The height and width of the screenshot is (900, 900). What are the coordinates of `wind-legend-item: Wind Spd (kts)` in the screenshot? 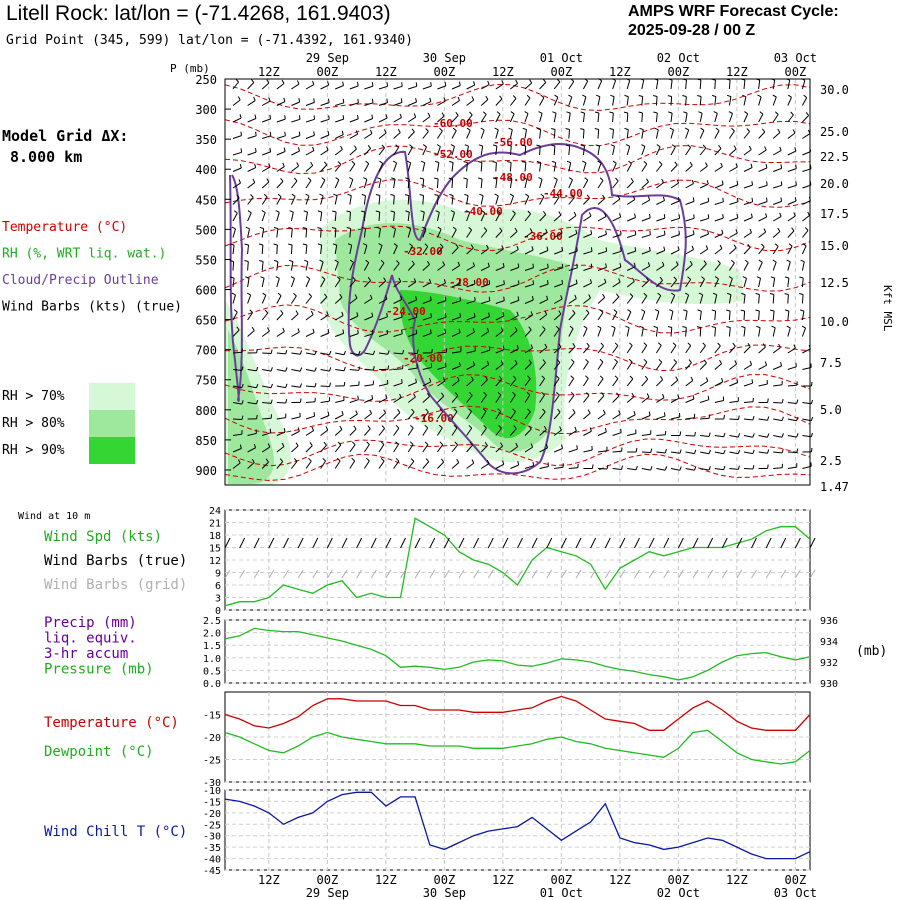 It's located at (103, 537).